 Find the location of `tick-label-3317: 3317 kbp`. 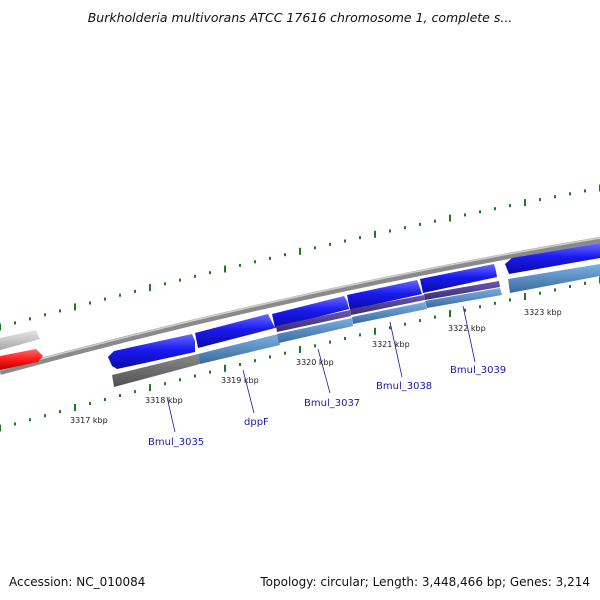

tick-label-3317: 3317 kbp is located at coordinates (89, 420).